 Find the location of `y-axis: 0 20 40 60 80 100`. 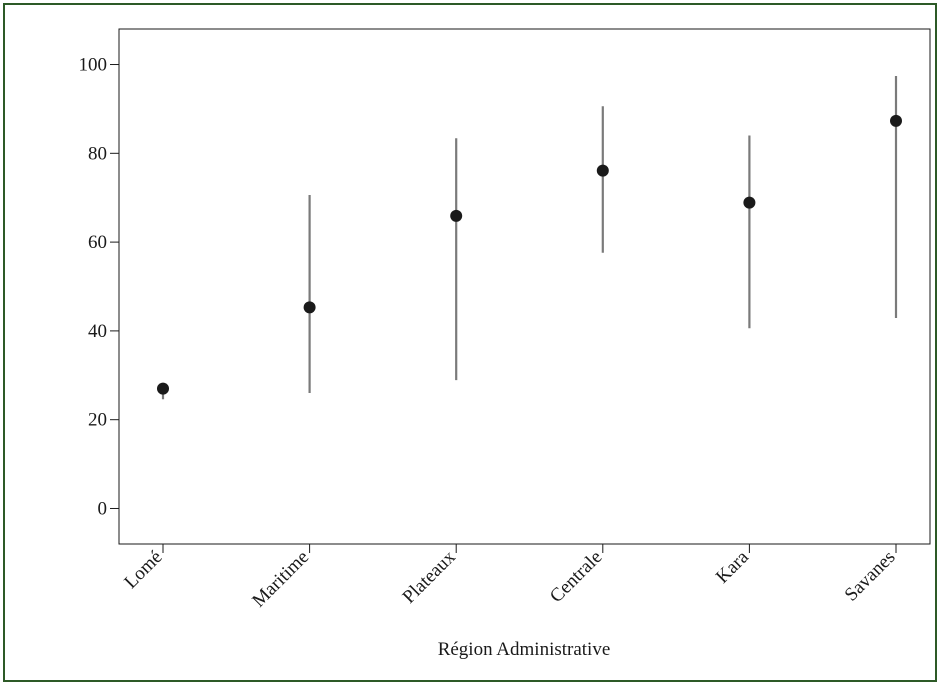

y-axis: 0 20 40 60 80 100 is located at coordinates (99, 287).